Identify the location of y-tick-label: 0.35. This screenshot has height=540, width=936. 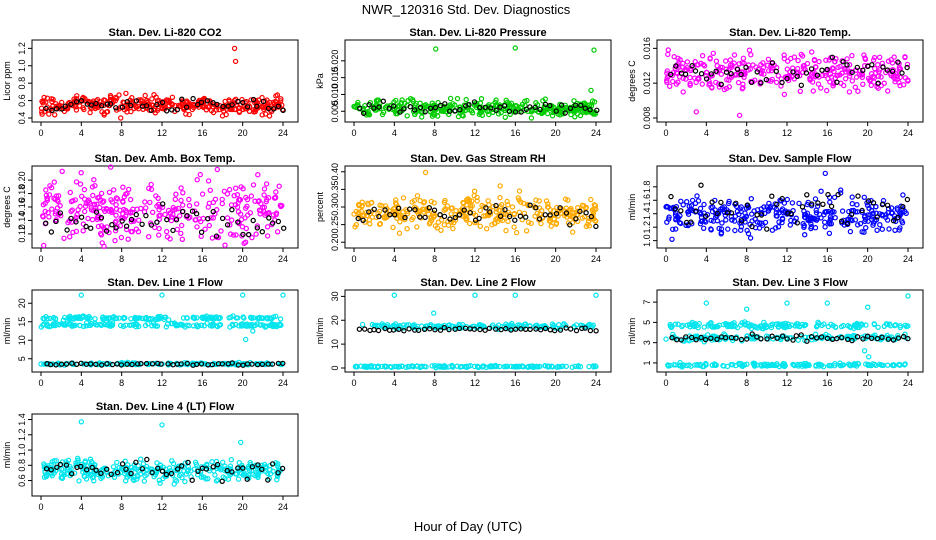
(335, 190).